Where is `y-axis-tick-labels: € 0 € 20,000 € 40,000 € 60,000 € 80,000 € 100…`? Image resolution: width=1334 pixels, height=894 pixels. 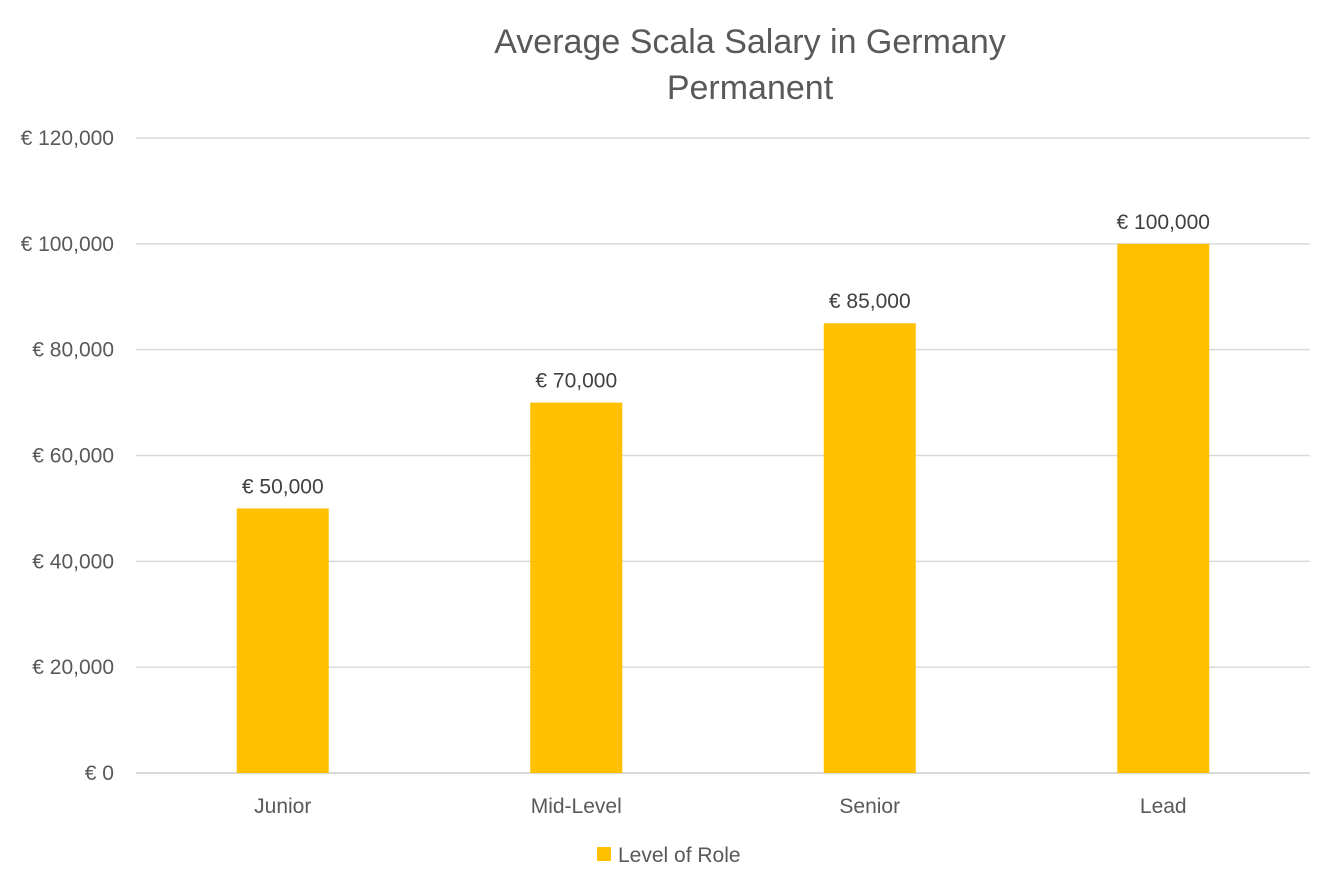
y-axis-tick-labels: € 0 € 20,000 € 40,000 € 60,000 € 80,000 € 100… is located at coordinates (67, 456).